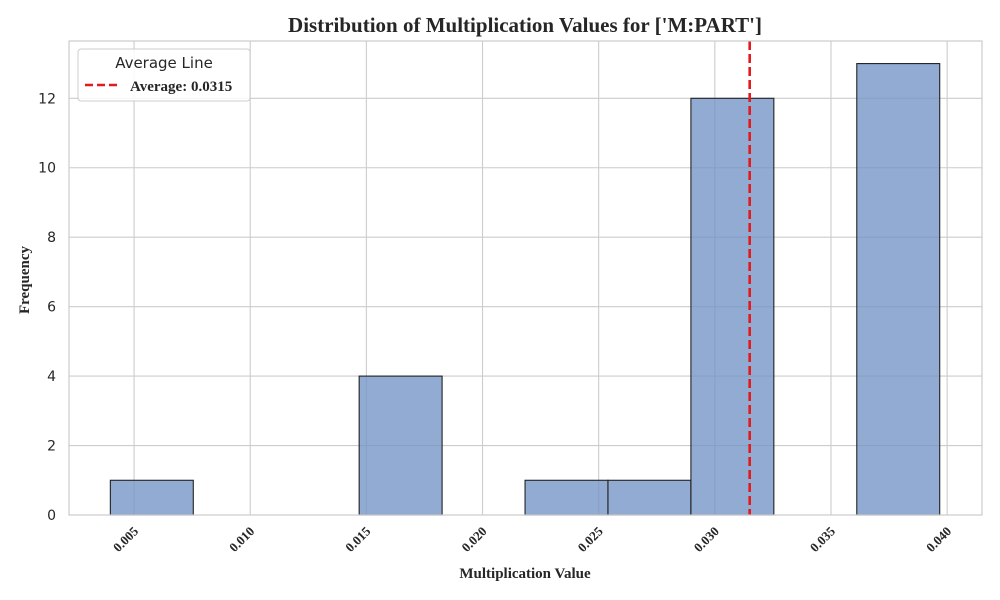 The image size is (1000, 600). I want to click on legend-box, so click(164, 75).